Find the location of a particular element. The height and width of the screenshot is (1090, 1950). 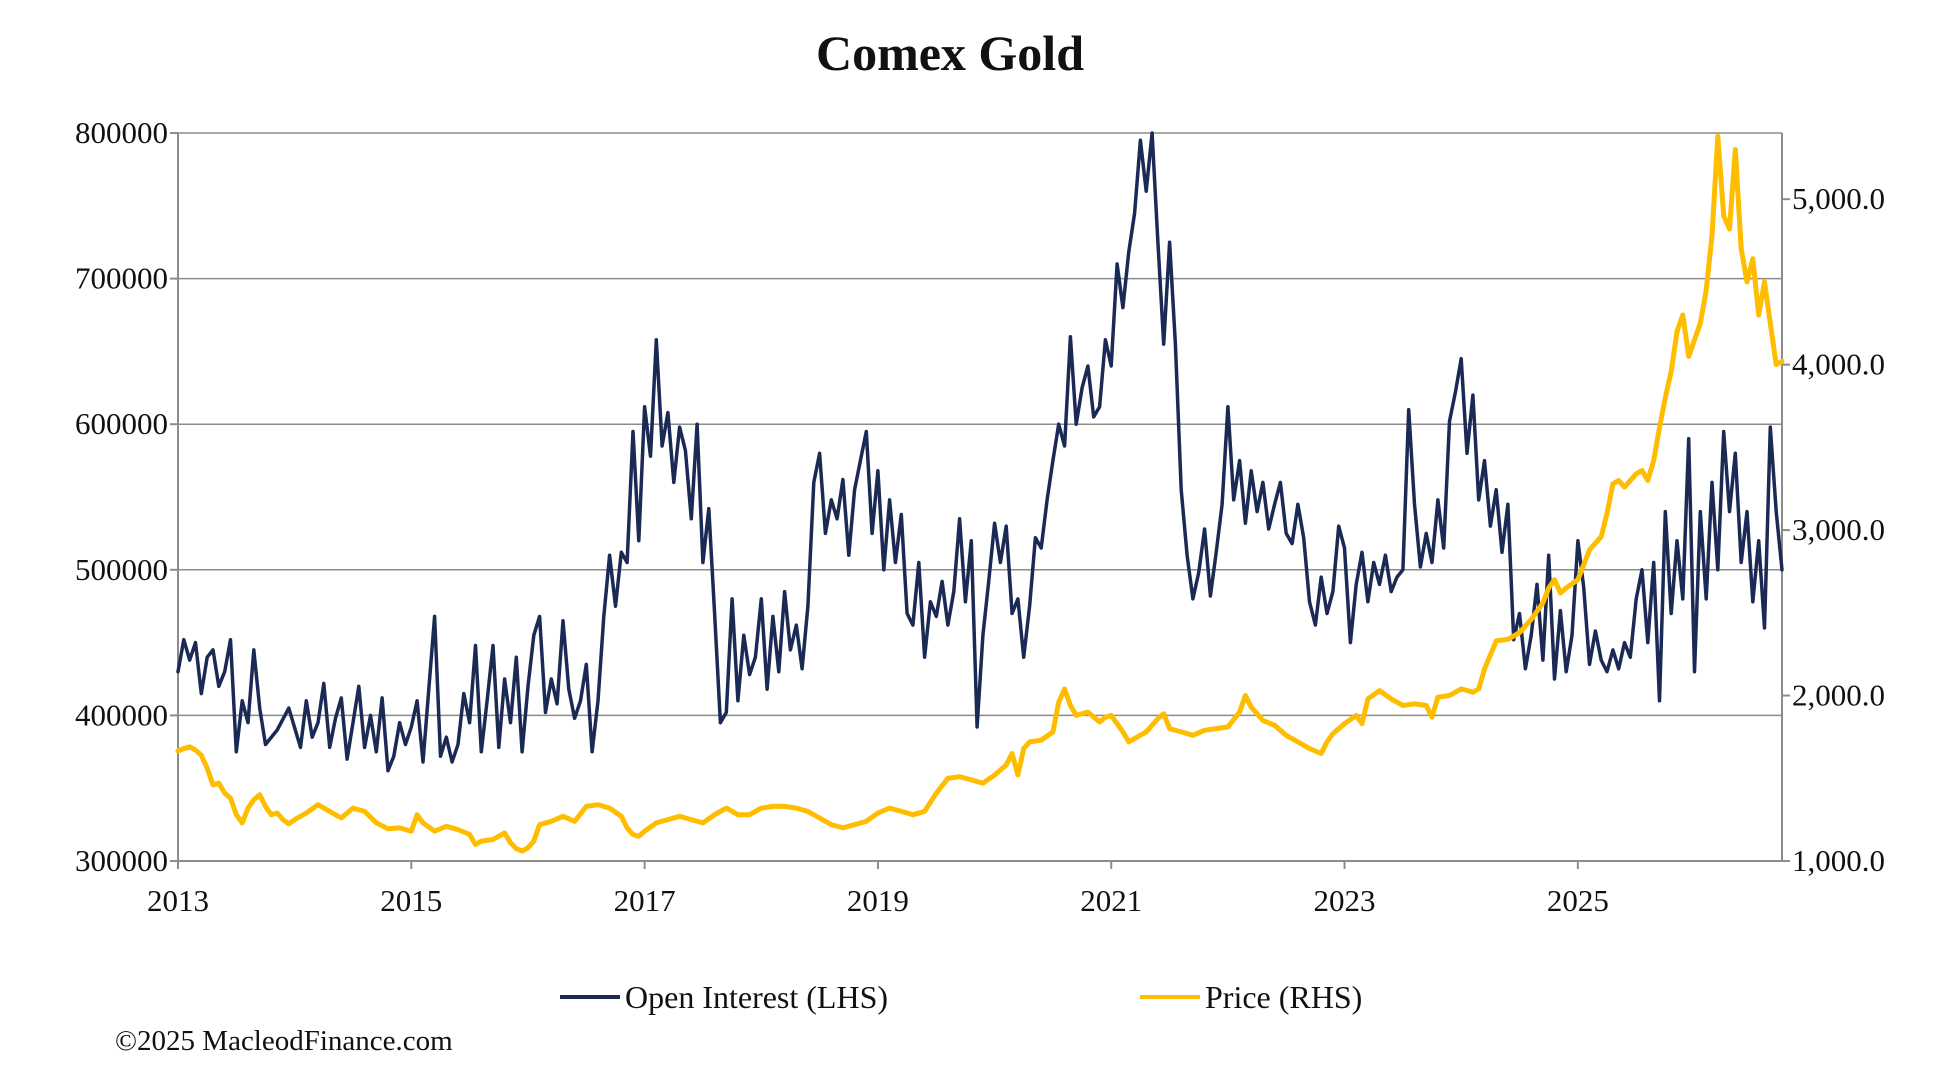

left-tick-label: 600000 is located at coordinates (121, 423).